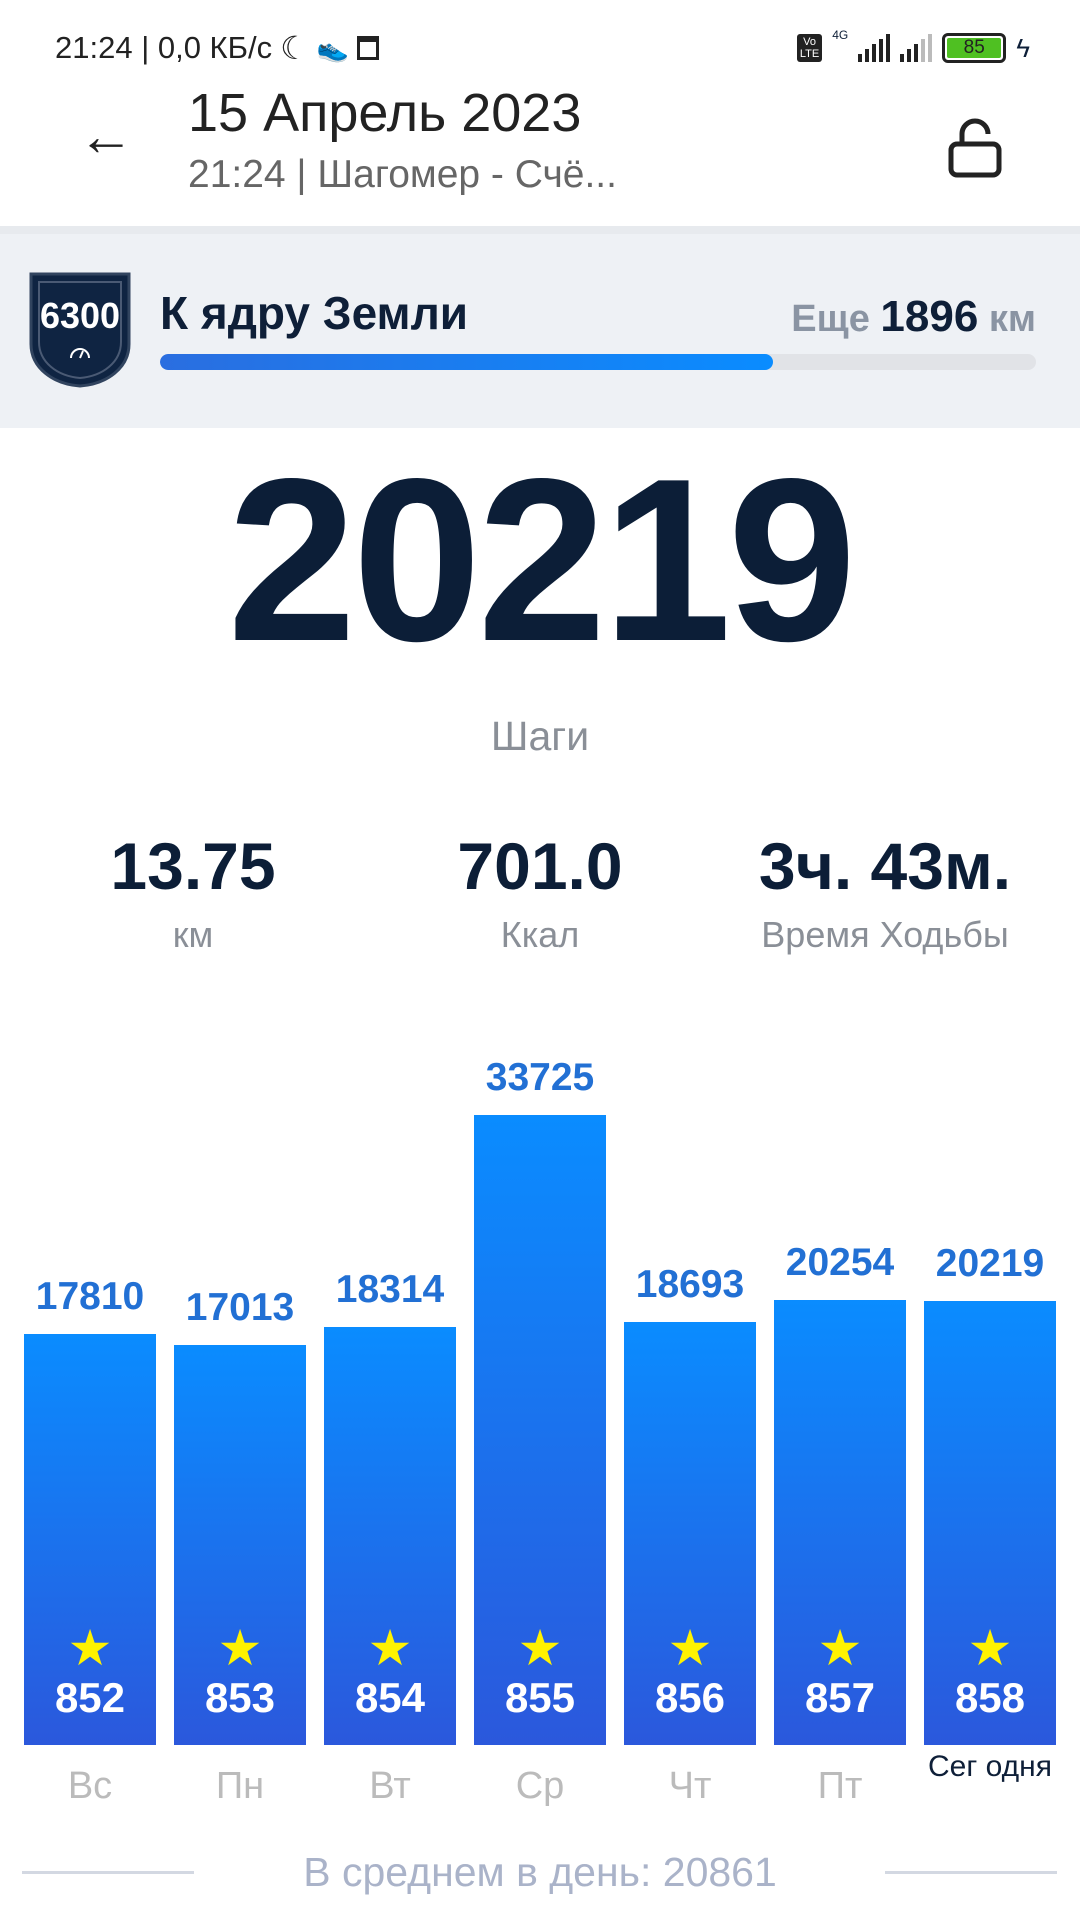  I want to click on page-title: 15 Апрель 2023, so click(385, 113).